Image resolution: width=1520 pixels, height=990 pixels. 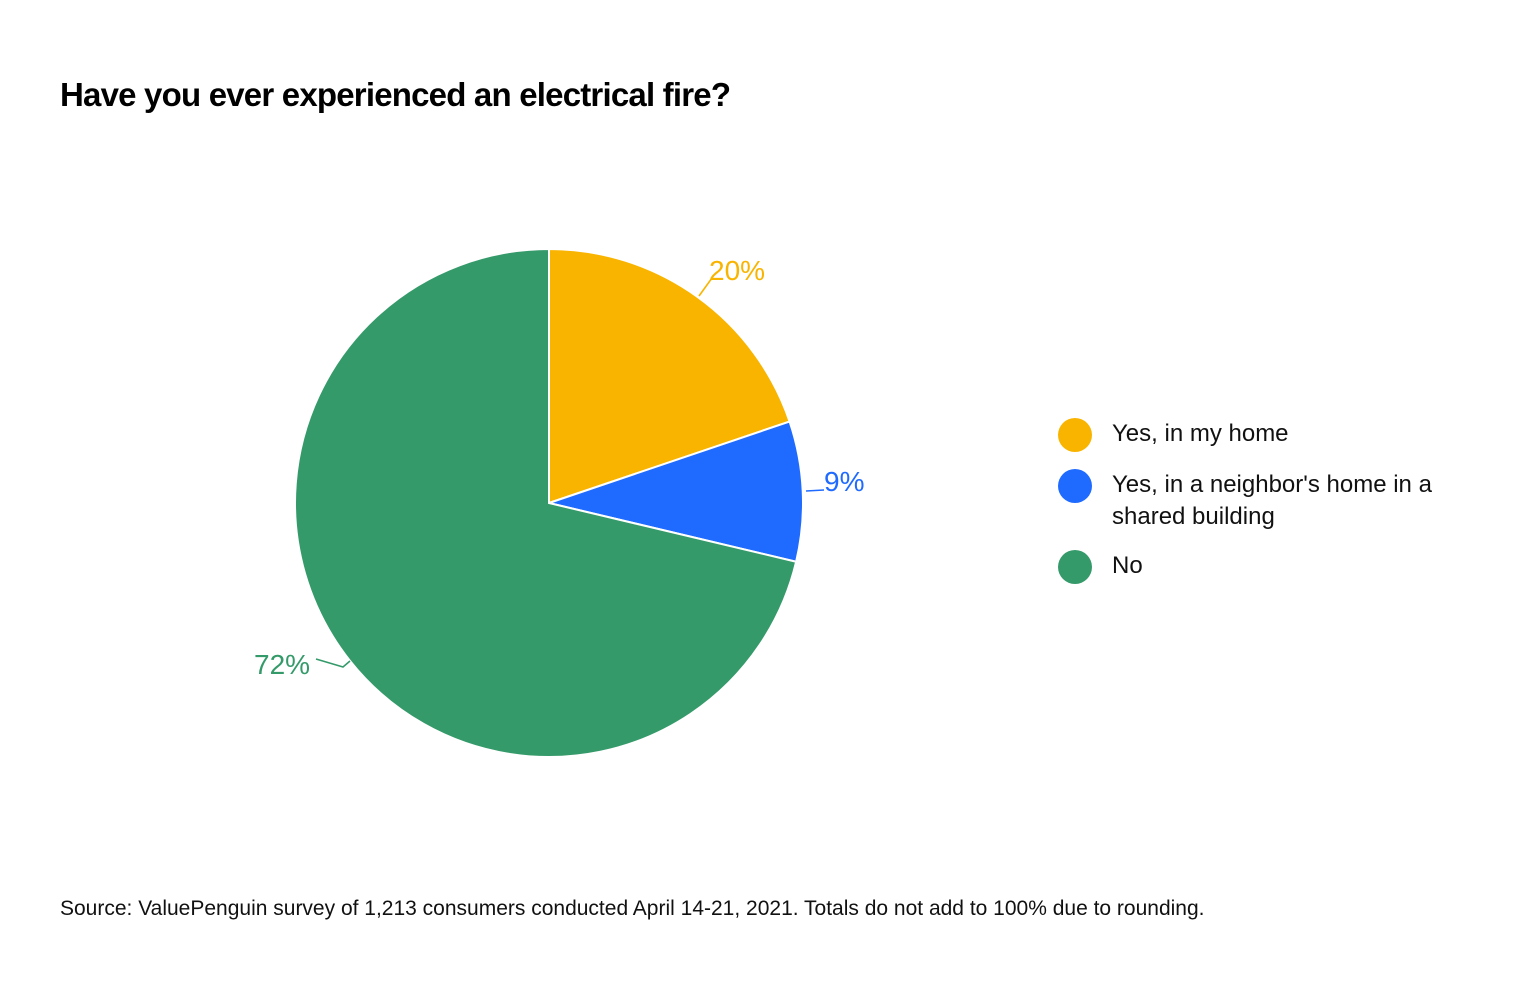 What do you see at coordinates (1127, 565) in the screenshot?
I see `legend-label: No` at bounding box center [1127, 565].